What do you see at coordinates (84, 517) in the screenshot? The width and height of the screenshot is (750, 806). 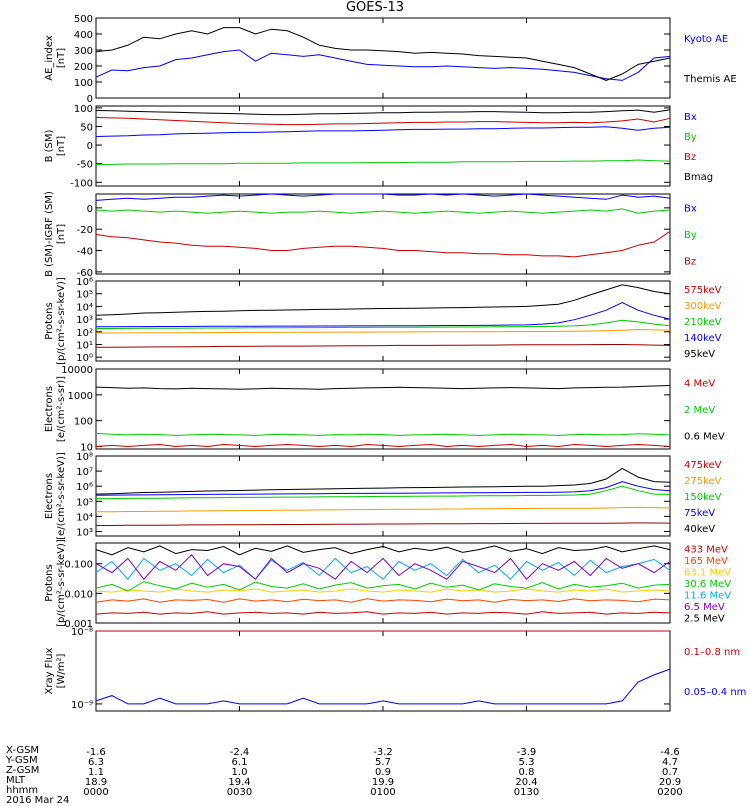 I see `panel-5-ytick-label: 10⁴` at bounding box center [84, 517].